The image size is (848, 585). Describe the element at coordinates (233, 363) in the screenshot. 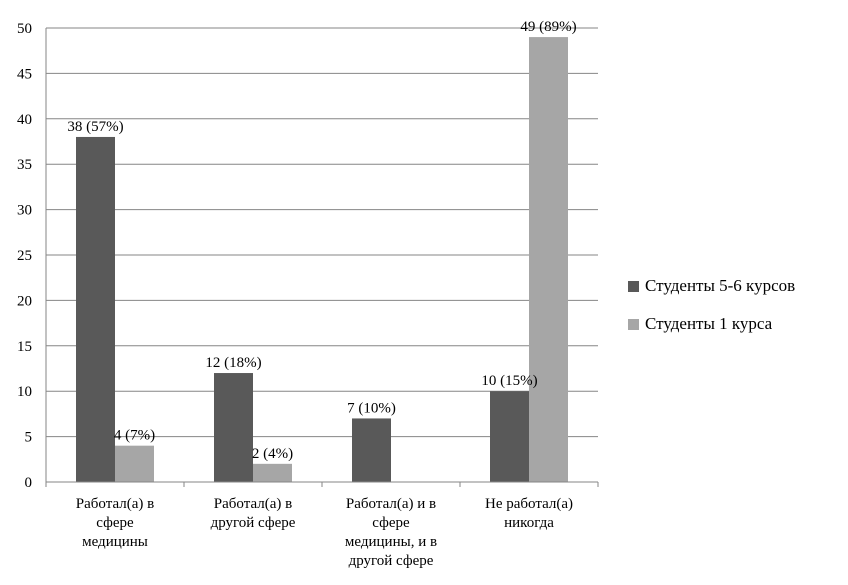

I see `data-label: 12 (18%)` at that location.